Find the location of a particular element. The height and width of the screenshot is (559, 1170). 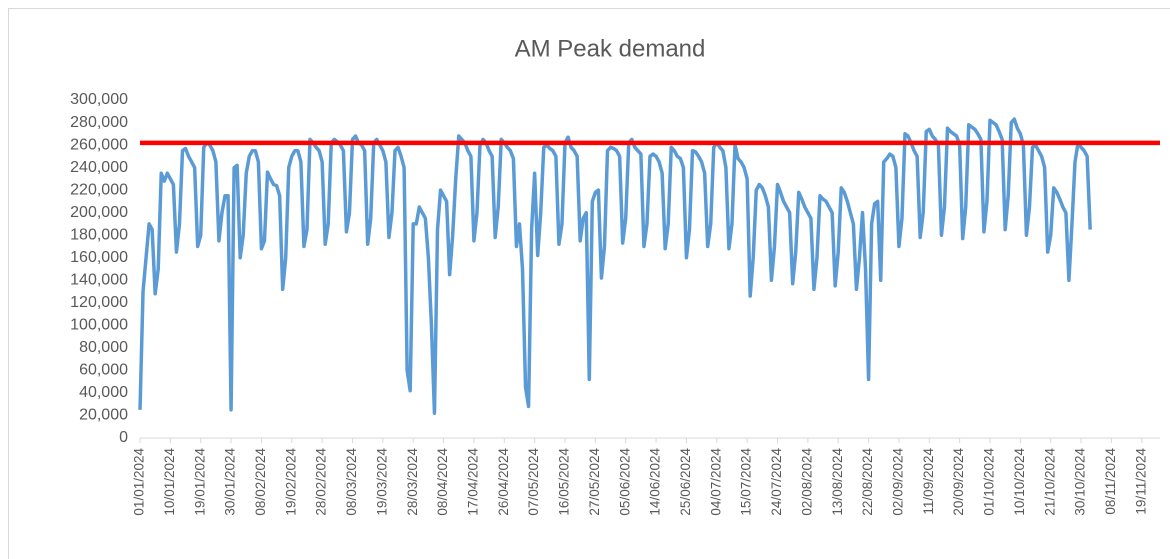

y-tick-label: 180,000 is located at coordinates (99, 234).